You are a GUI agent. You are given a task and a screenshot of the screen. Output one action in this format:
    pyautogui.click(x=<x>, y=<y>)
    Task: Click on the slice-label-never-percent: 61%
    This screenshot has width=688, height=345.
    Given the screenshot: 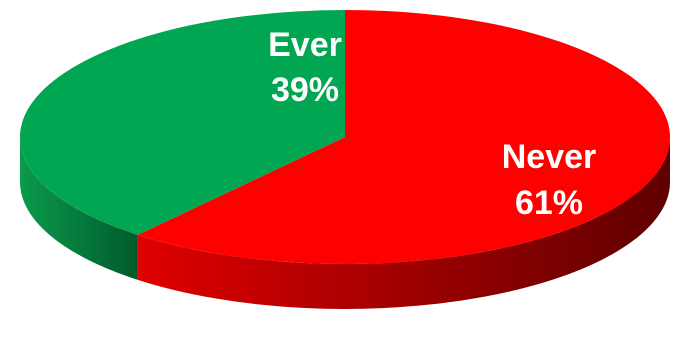 What is the action you would take?
    pyautogui.click(x=549, y=203)
    